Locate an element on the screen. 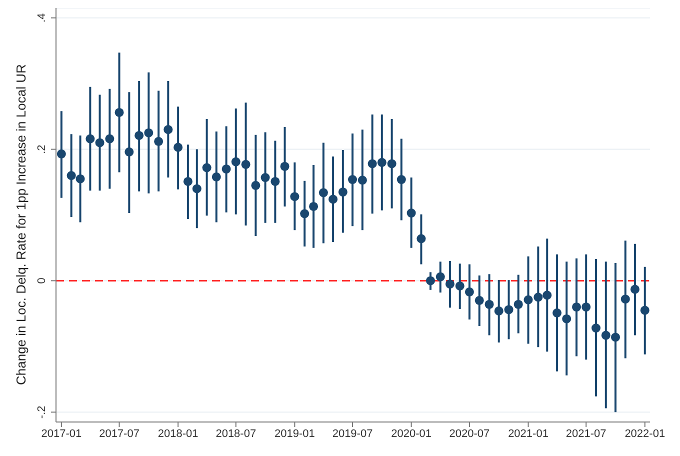 This screenshot has height=456, width=680. y-tick-label: -.2 is located at coordinates (42, 412).